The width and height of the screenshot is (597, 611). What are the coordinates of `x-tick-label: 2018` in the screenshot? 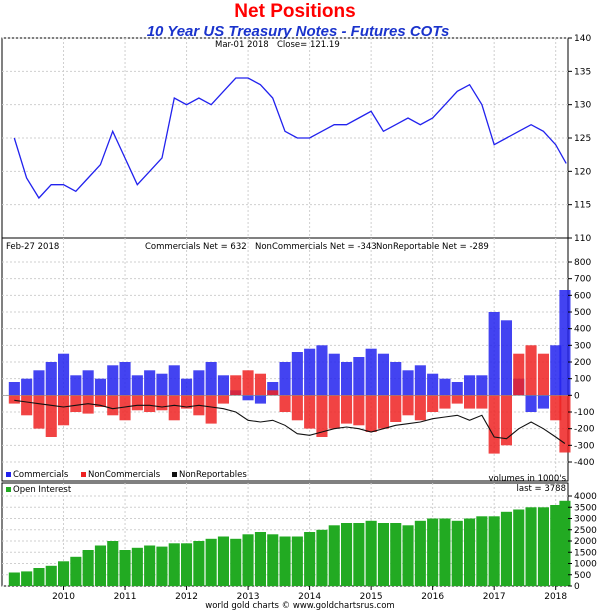 It's located at (555, 597).